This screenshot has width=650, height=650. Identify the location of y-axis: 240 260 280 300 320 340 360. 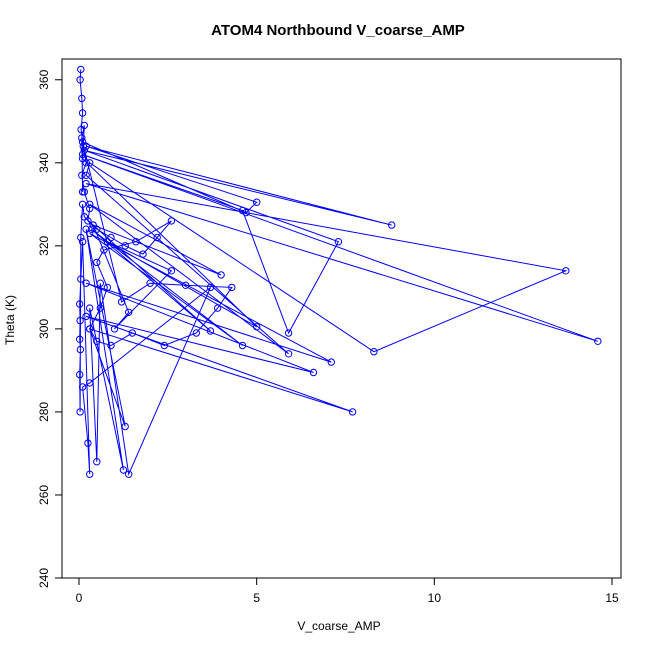
(50, 328).